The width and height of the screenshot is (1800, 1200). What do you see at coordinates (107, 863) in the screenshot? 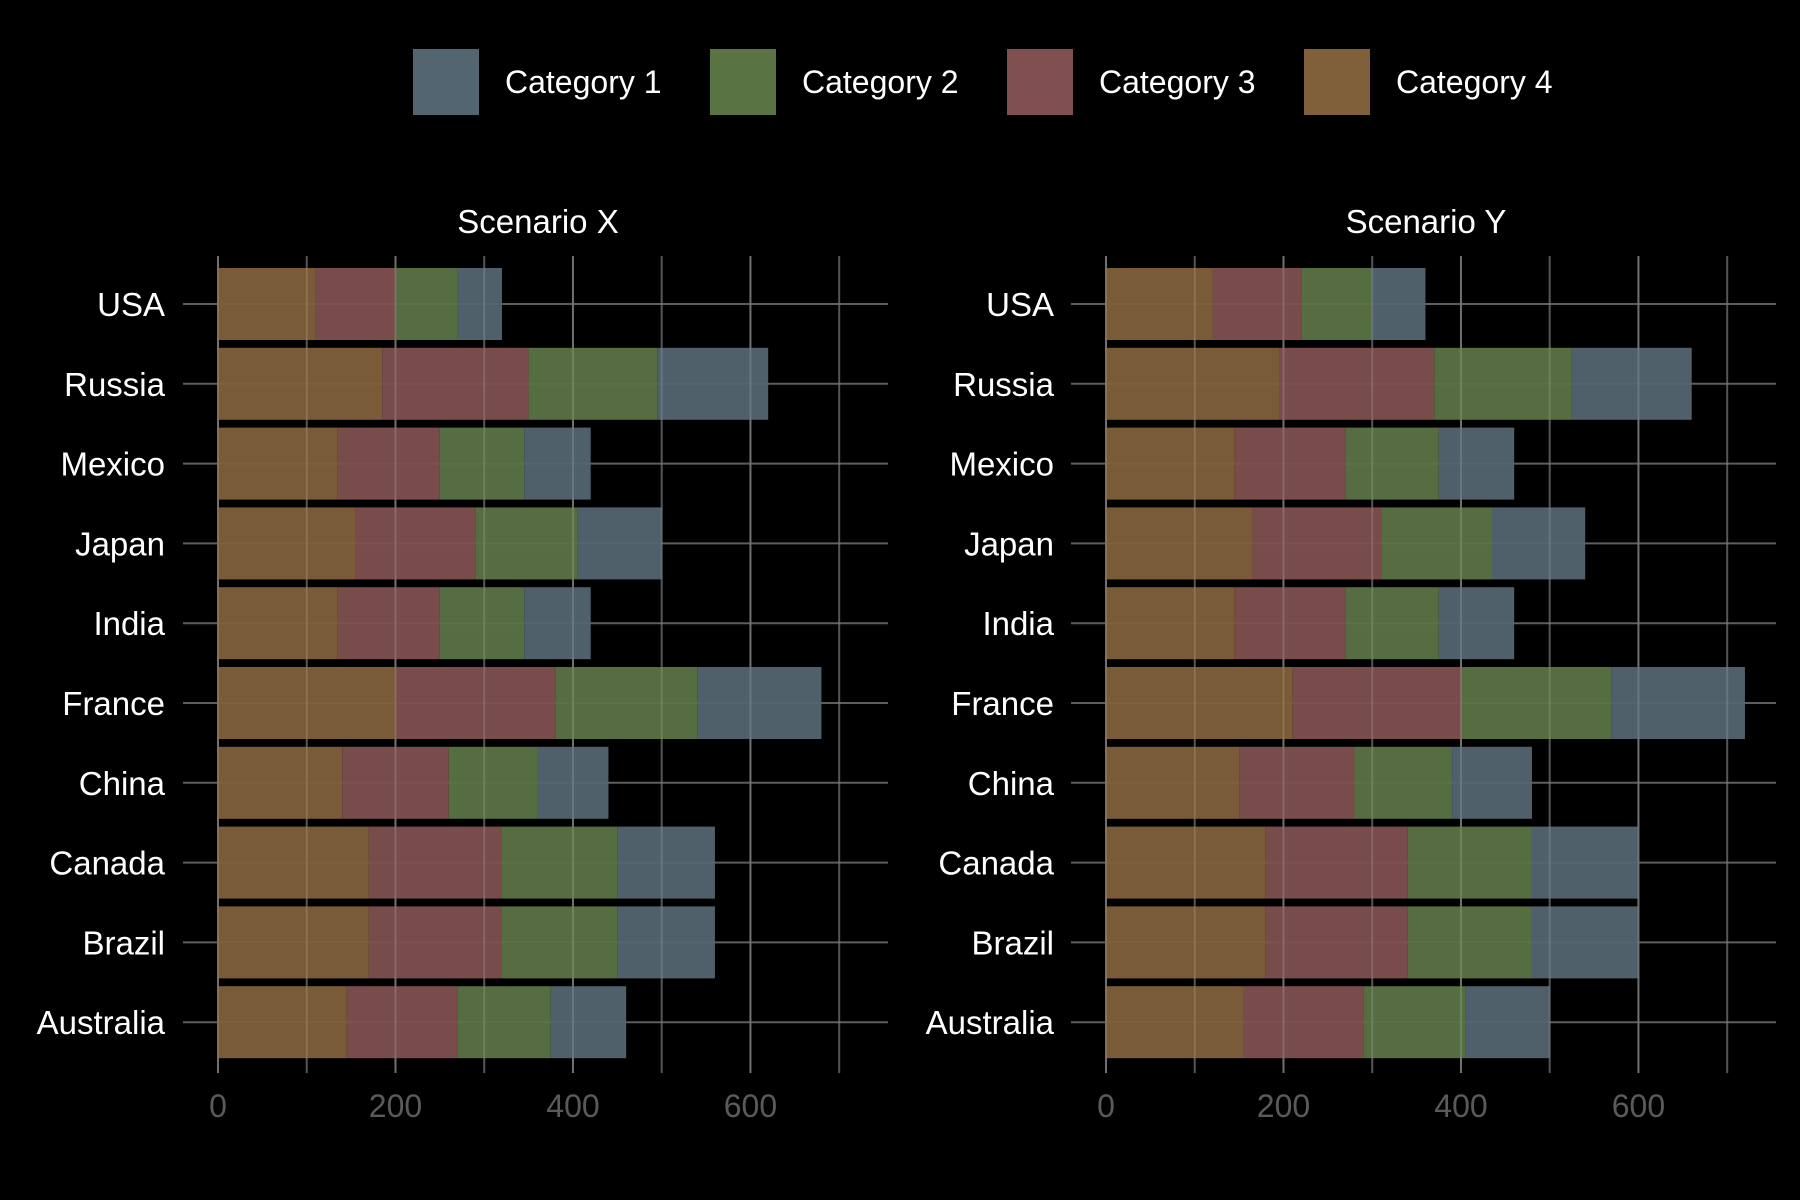
I see `category-label: Canada` at bounding box center [107, 863].